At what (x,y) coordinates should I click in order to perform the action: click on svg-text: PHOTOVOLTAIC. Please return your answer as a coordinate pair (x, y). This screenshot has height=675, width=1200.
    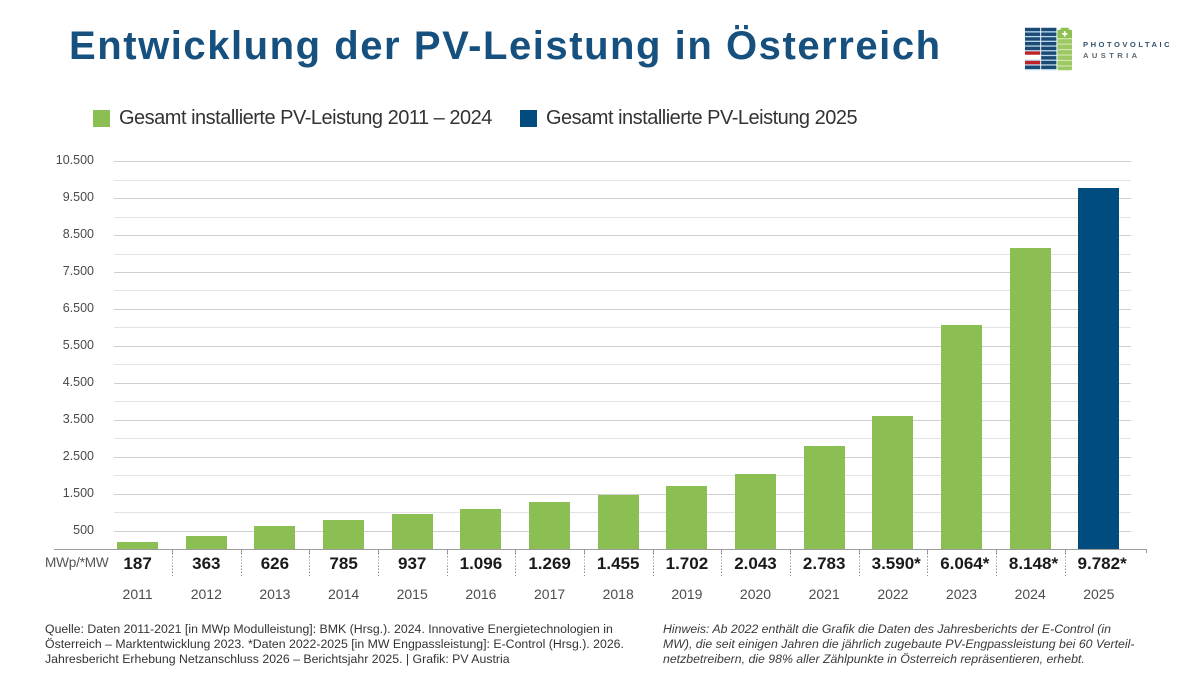
    Looking at the image, I should click on (1127, 44).